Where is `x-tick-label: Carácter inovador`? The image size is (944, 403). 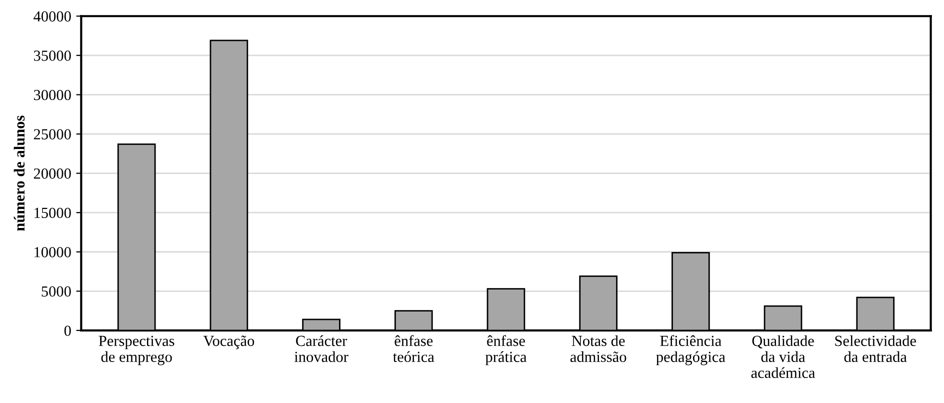 x-tick-label: Carácter inovador is located at coordinates (321, 348).